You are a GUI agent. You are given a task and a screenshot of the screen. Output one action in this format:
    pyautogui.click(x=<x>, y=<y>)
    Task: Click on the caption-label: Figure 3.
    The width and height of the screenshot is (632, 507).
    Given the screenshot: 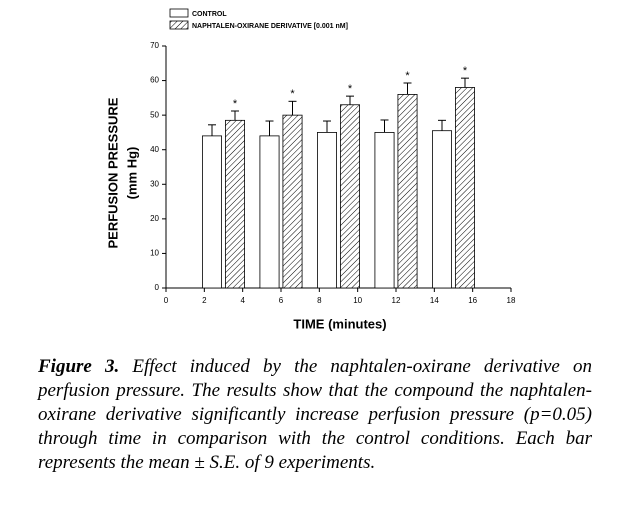 What is the action you would take?
    pyautogui.click(x=79, y=366)
    